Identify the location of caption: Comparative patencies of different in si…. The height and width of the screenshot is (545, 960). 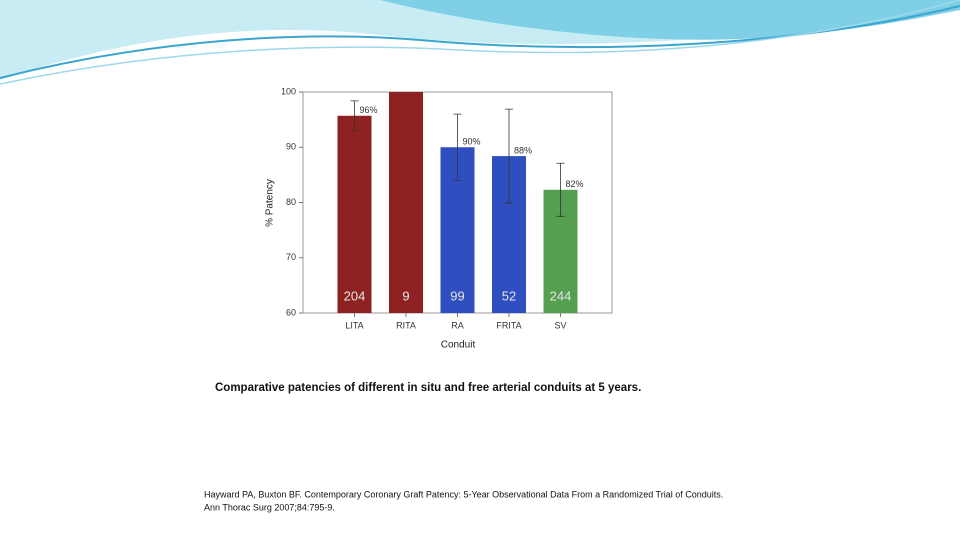
(428, 388).